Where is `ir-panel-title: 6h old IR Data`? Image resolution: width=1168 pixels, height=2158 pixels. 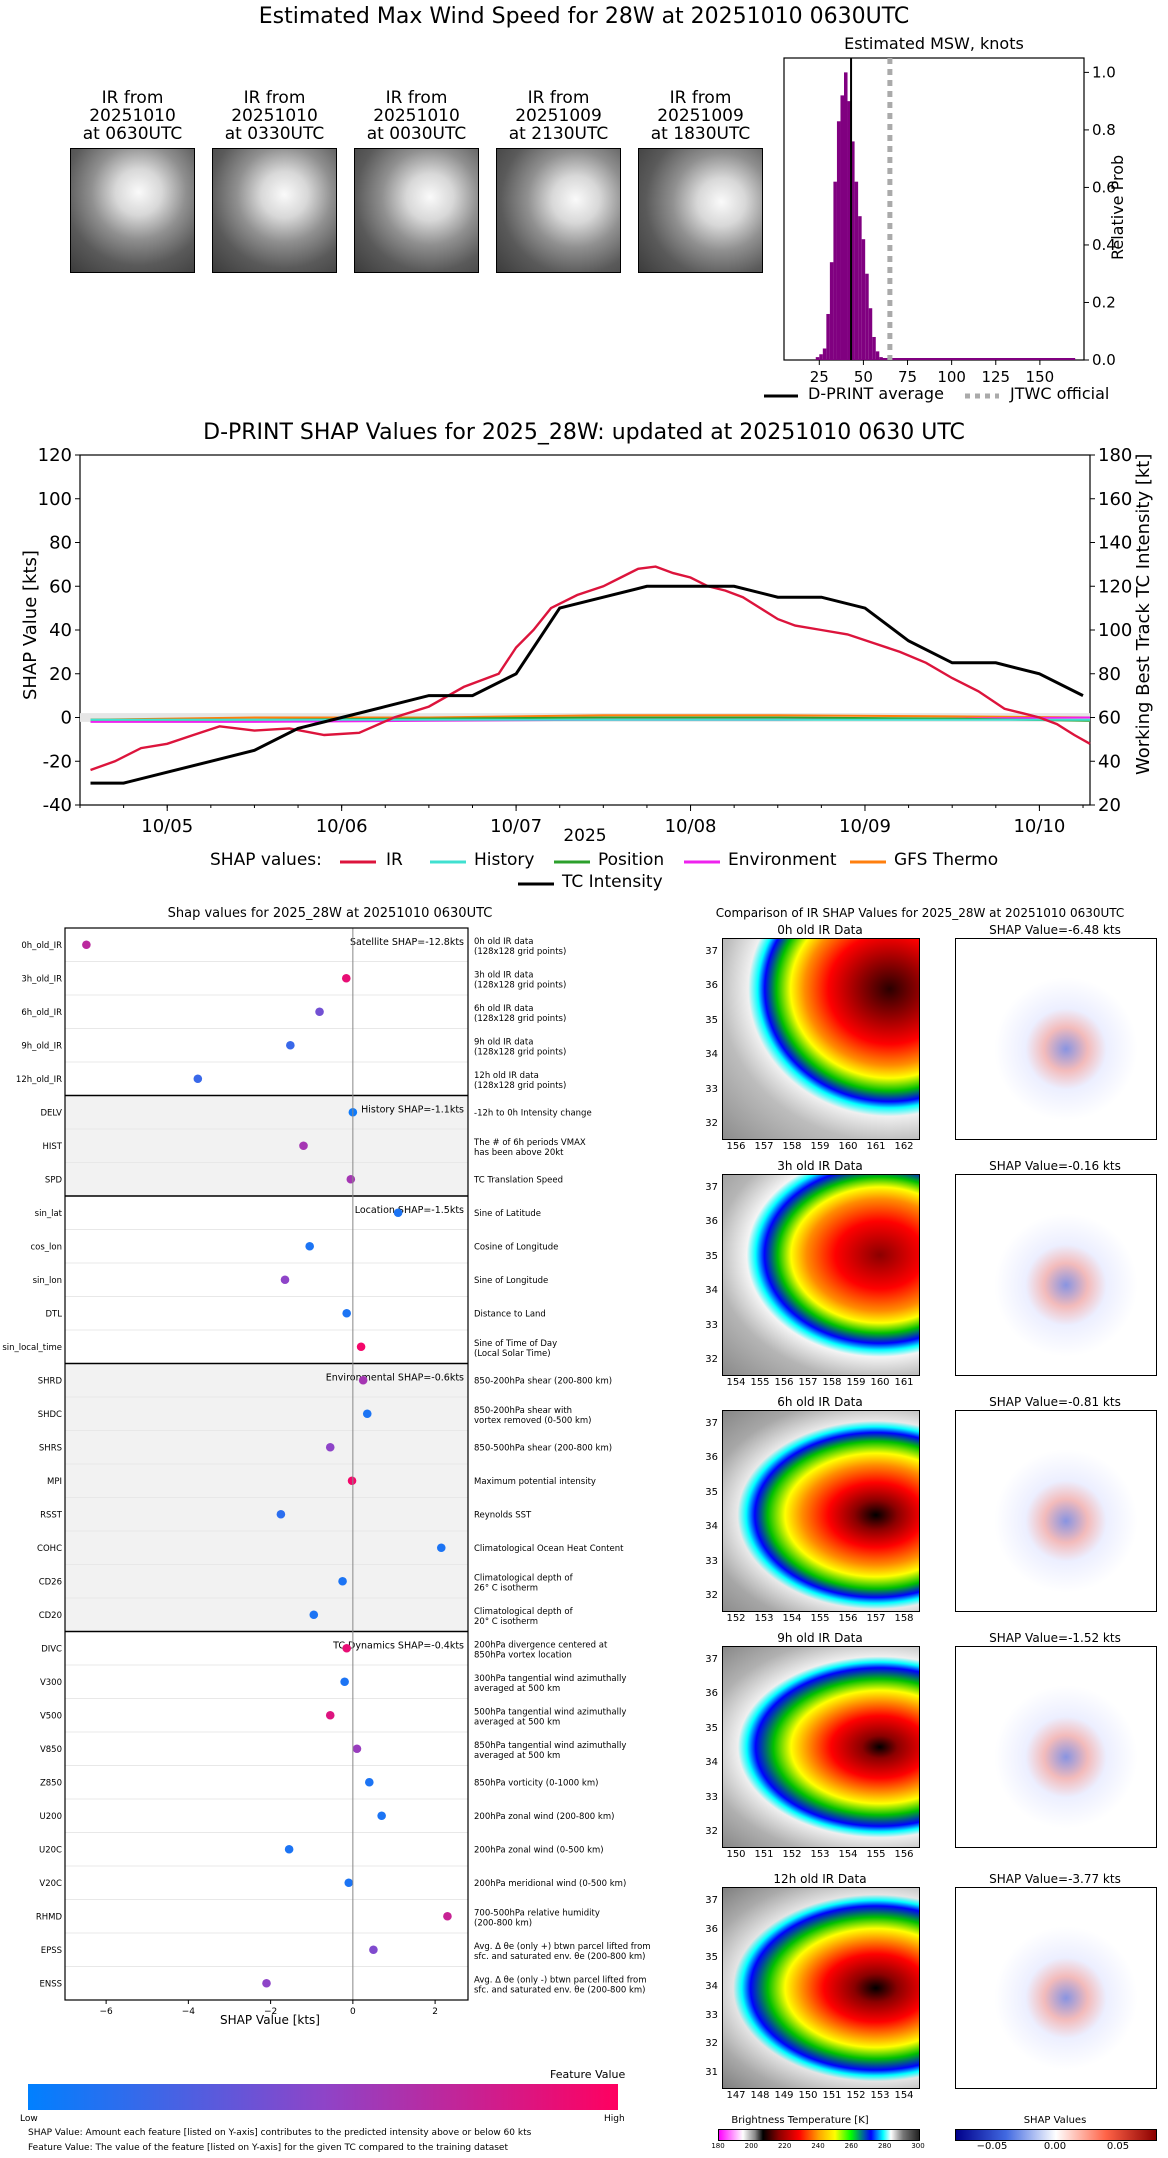
ir-panel-title: 6h old IR Data is located at coordinates (820, 1402).